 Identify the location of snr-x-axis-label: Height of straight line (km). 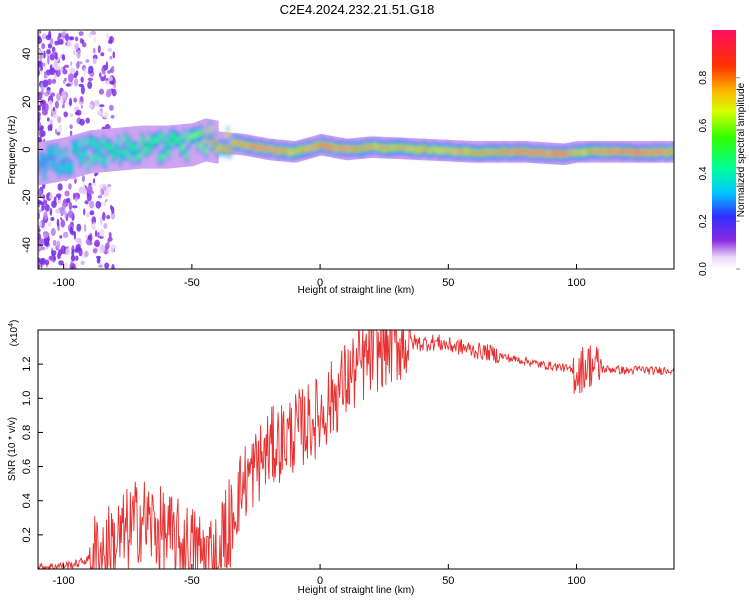
(356, 590).